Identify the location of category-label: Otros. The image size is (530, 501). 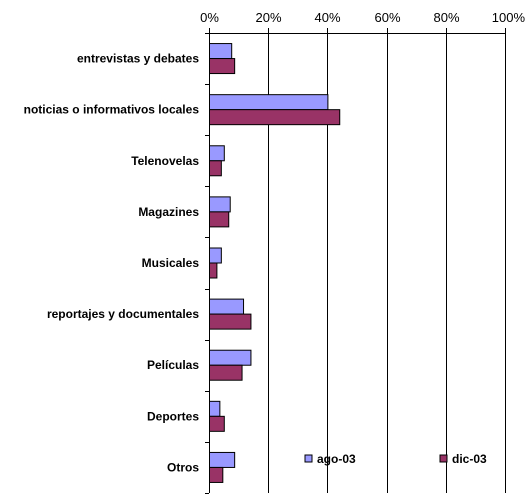
(183, 467).